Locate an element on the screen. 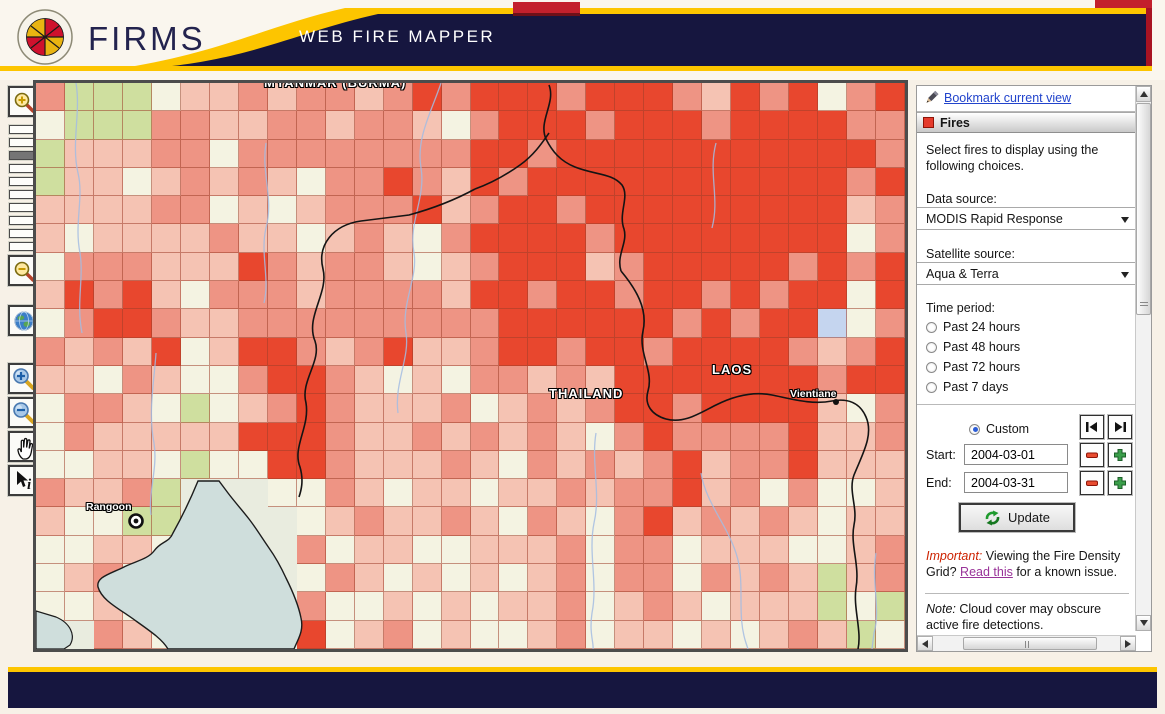 The width and height of the screenshot is (1165, 714). start-date-input is located at coordinates (1016, 454).